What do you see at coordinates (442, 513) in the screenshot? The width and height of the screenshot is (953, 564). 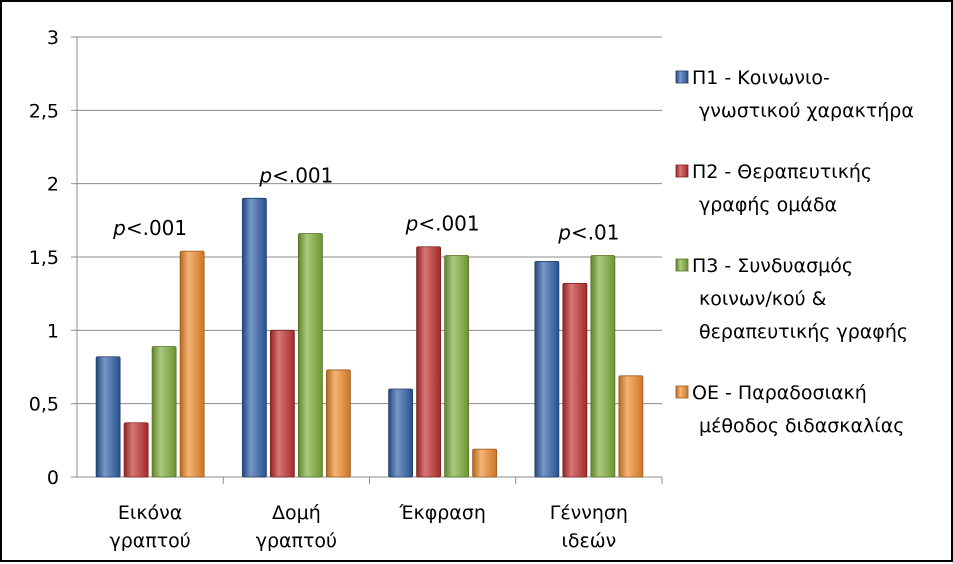 I see `x-category-label: Έκφραση` at bounding box center [442, 513].